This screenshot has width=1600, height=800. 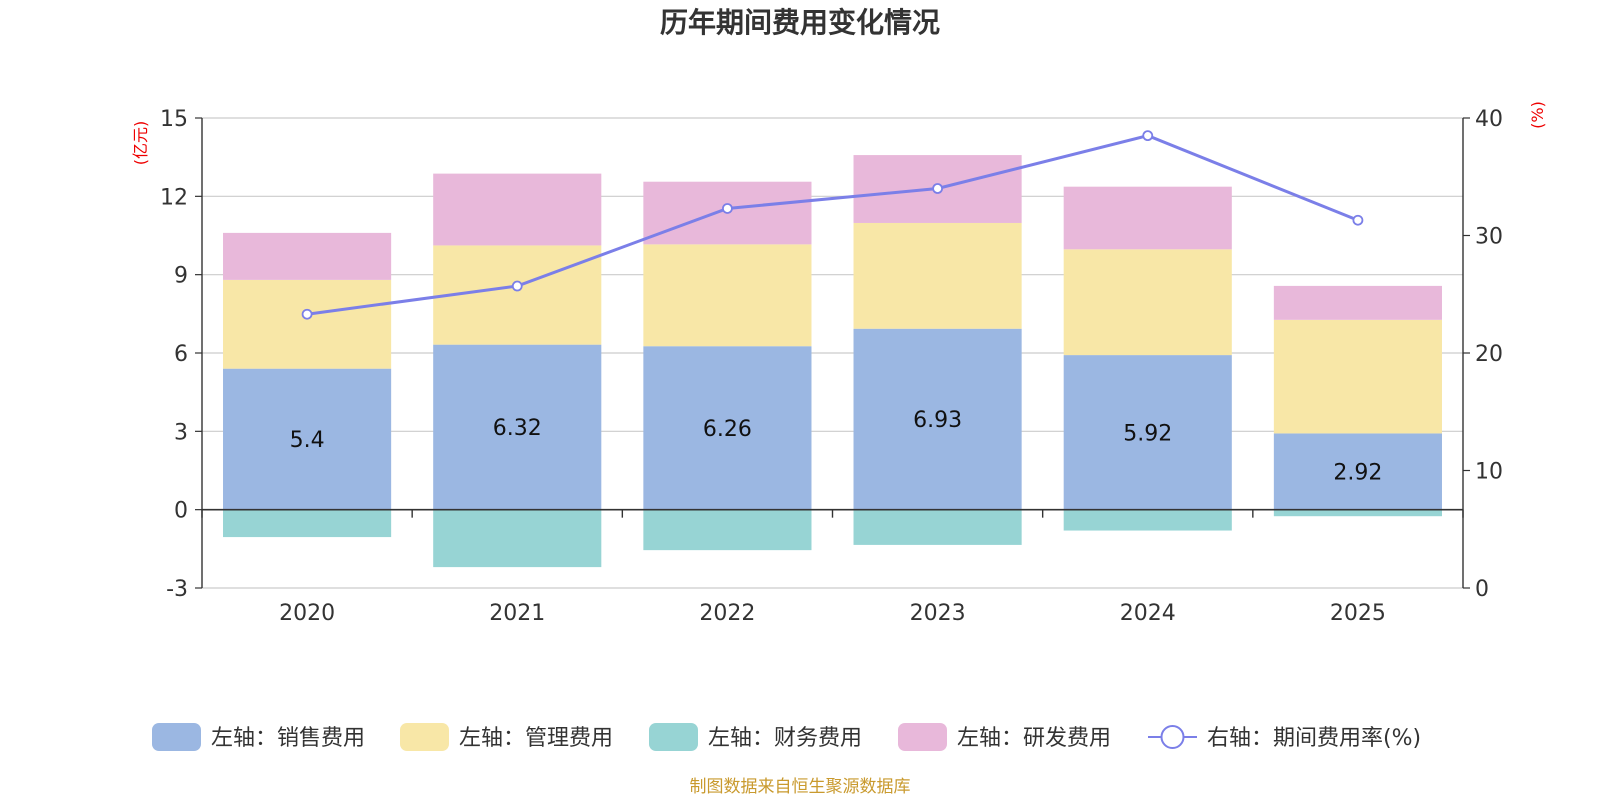 I want to click on left-axis-tick-label: 15, so click(x=174, y=119).